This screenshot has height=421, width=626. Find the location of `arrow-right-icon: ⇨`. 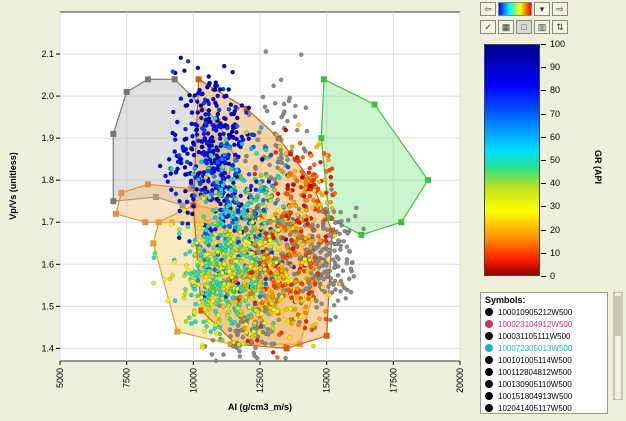

arrow-right-icon: ⇨ is located at coordinates (560, 9).